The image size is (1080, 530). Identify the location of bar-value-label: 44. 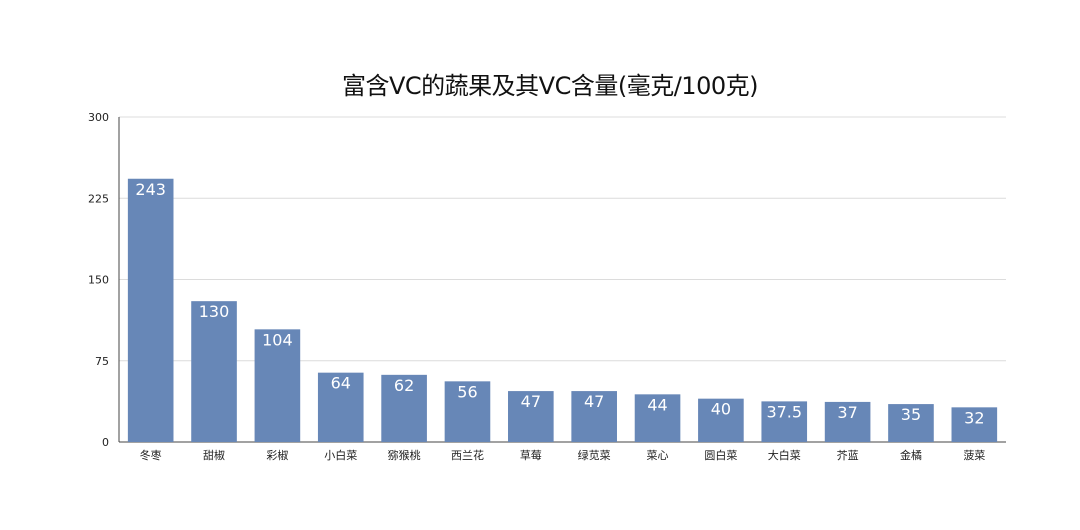
(657, 404).